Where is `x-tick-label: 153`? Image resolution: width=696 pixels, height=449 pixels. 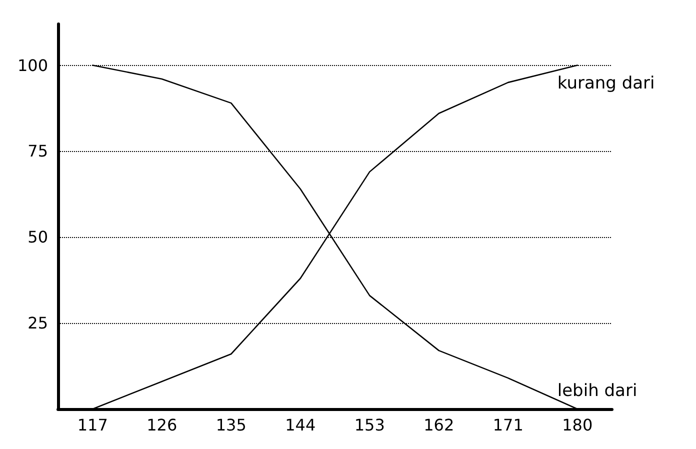
x-tick-label: 153 is located at coordinates (369, 425).